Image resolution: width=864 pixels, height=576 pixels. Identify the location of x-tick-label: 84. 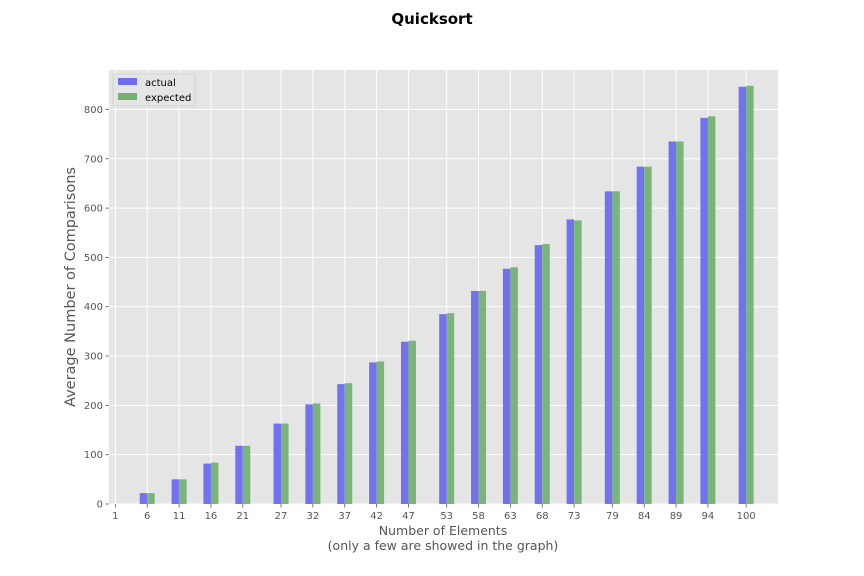
(644, 516).